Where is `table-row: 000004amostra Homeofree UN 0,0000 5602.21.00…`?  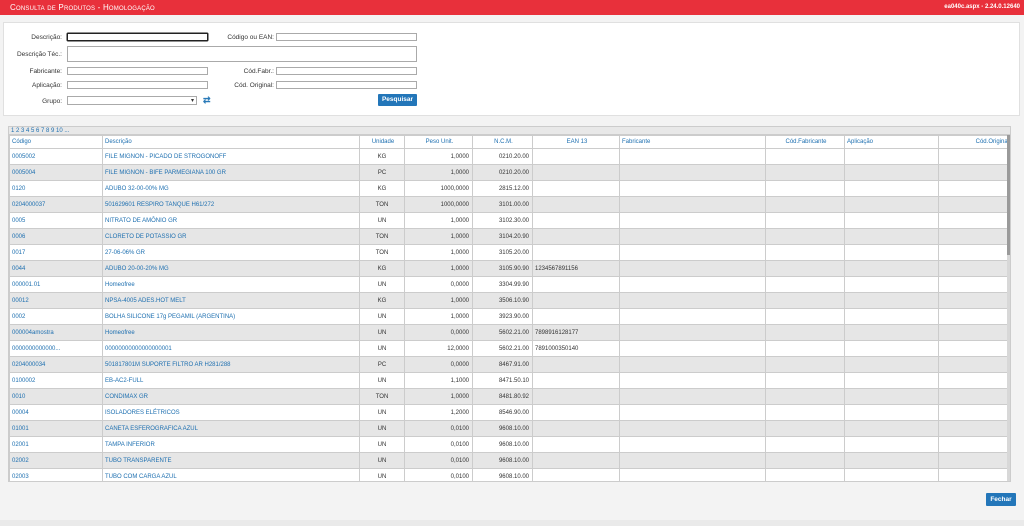
table-row: 000004amostra Homeofree UN 0,0000 5602.21.00… is located at coordinates (509, 332).